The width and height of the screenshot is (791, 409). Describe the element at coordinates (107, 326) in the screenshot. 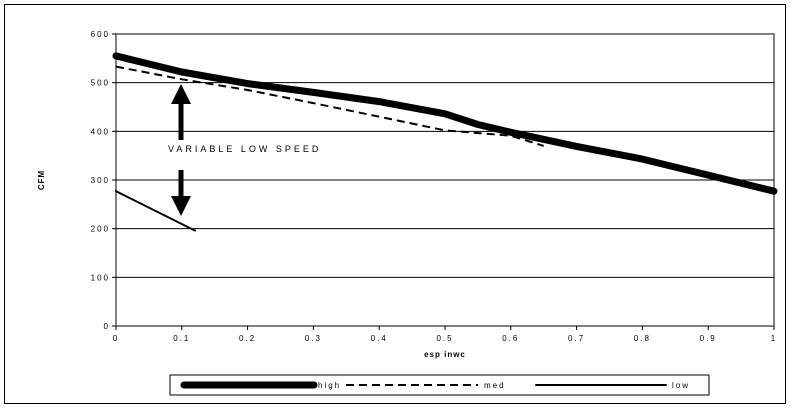

I see `y-tick-label: 0` at that location.